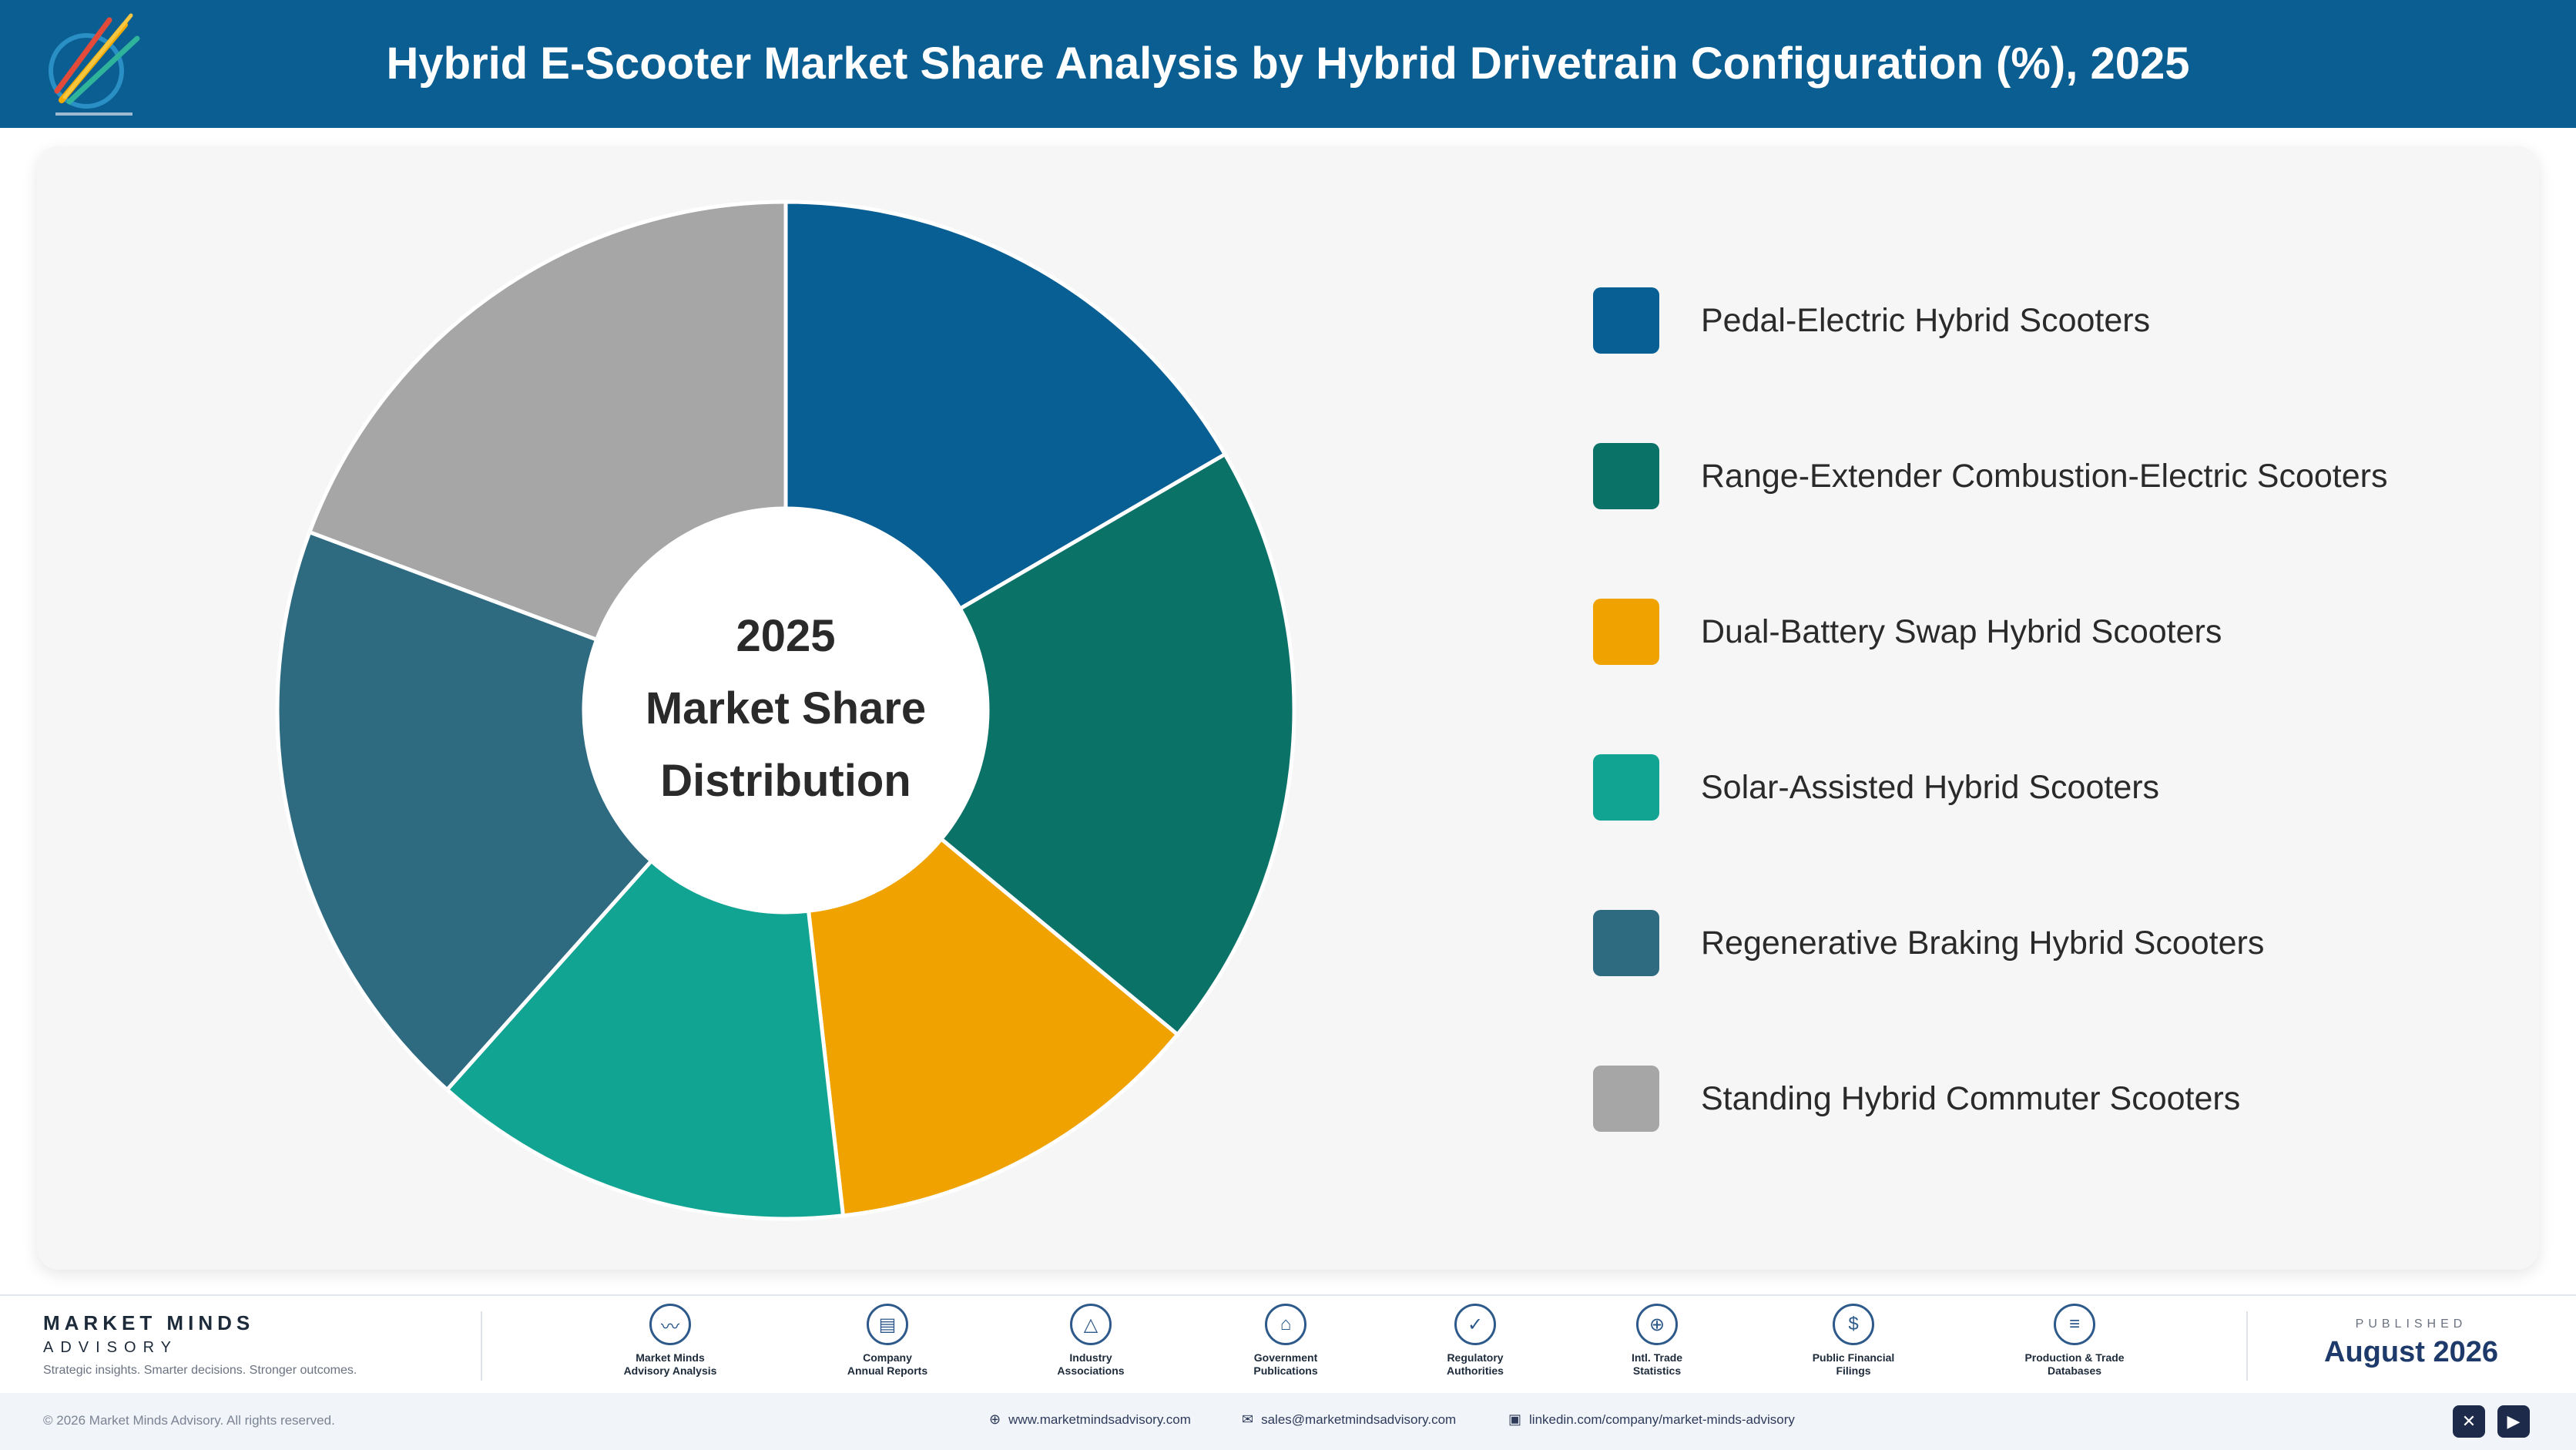 This screenshot has height=1450, width=2576. I want to click on legend-item: Standing Hybrid Commuter Scooters, so click(1916, 1099).